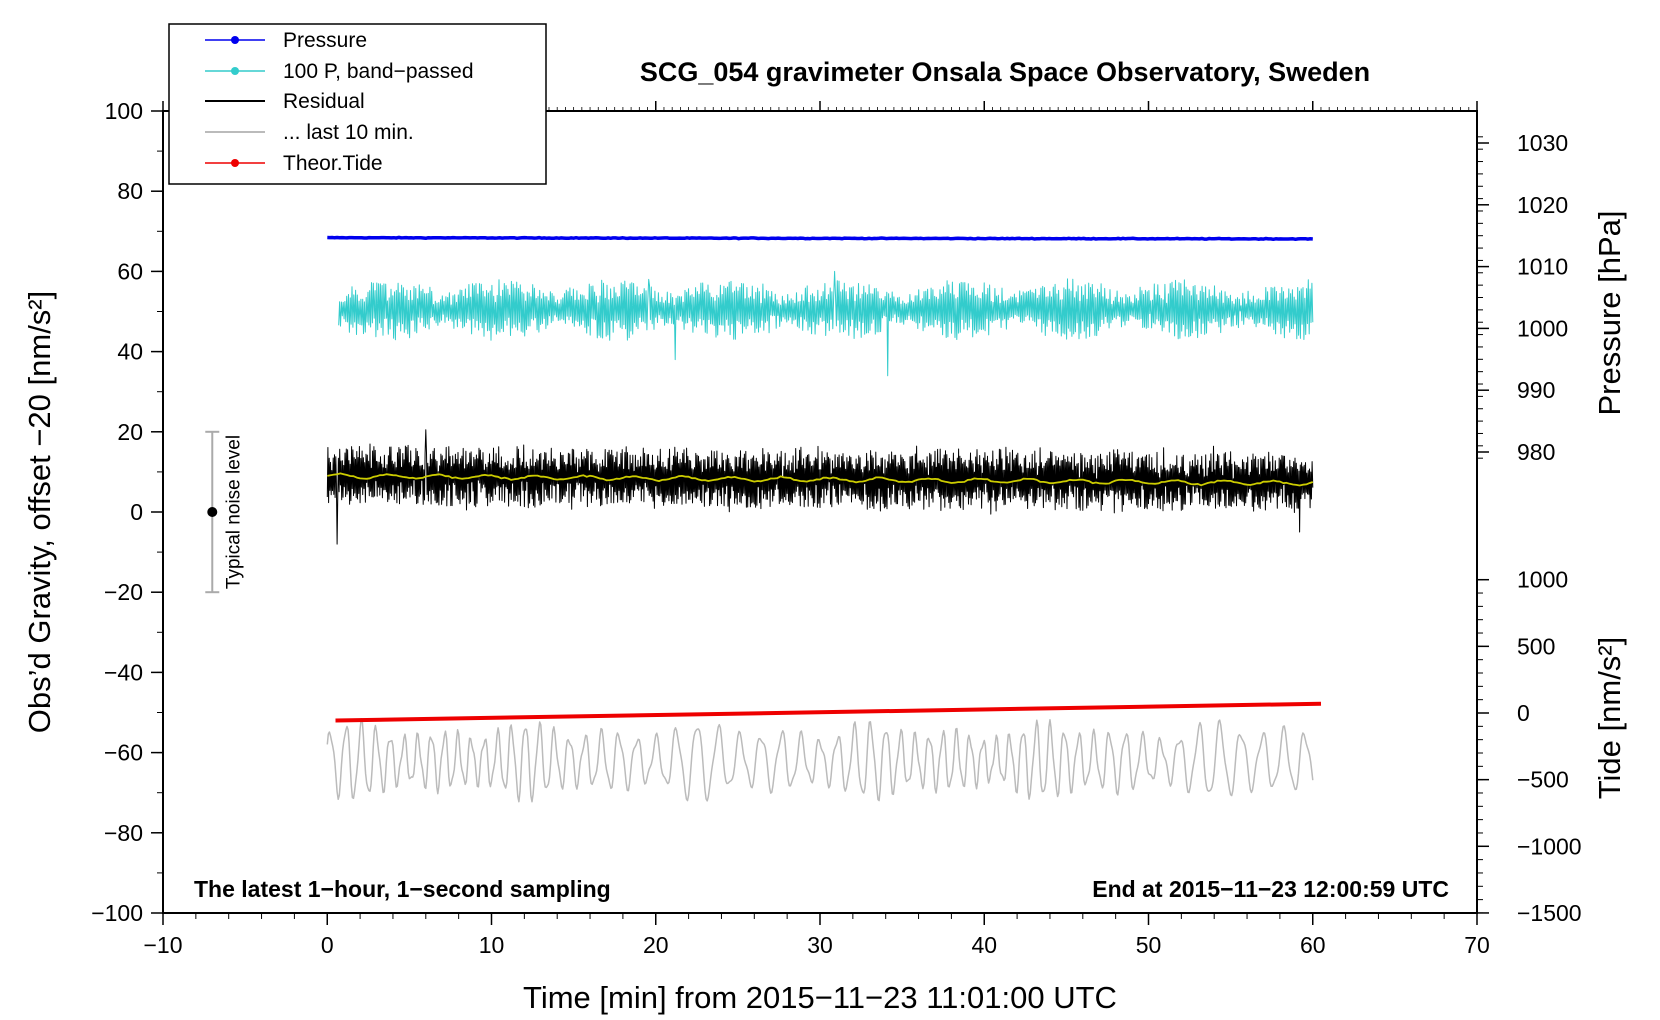  What do you see at coordinates (1477, 945) in the screenshot?
I see `x-tick-label: 70` at bounding box center [1477, 945].